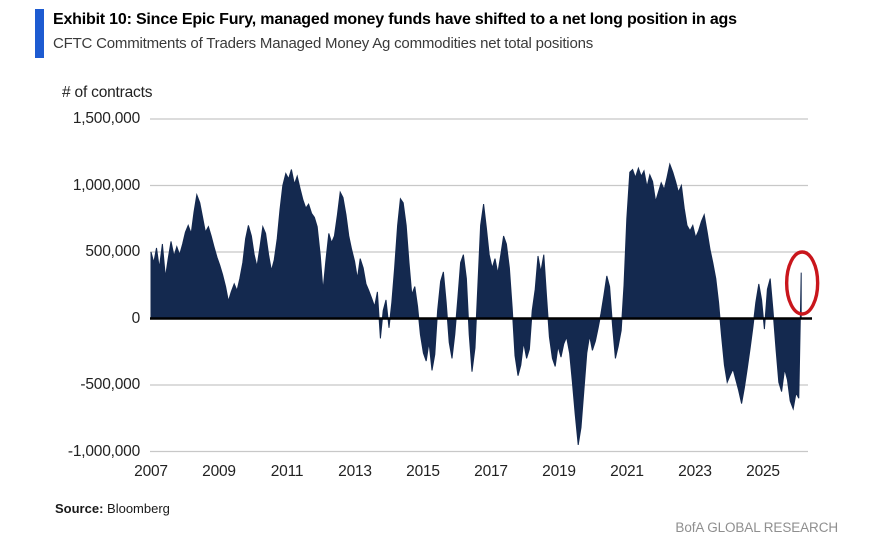 The image size is (875, 548). What do you see at coordinates (39, 33) in the screenshot?
I see `exhibit-accent-bar` at bounding box center [39, 33].